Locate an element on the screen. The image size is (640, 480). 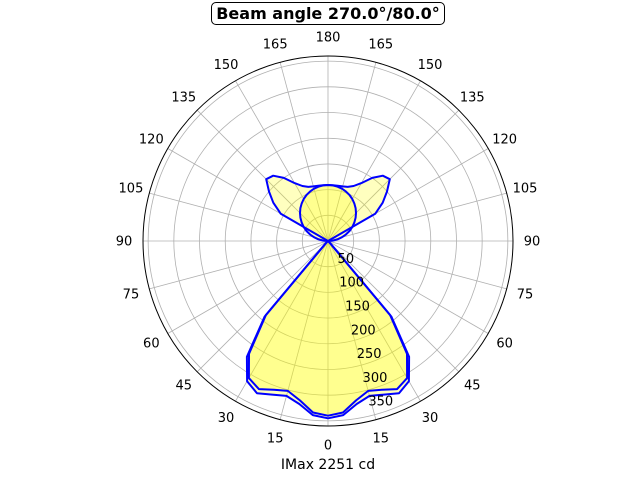
radial-tick-label: 100 is located at coordinates (351, 283).